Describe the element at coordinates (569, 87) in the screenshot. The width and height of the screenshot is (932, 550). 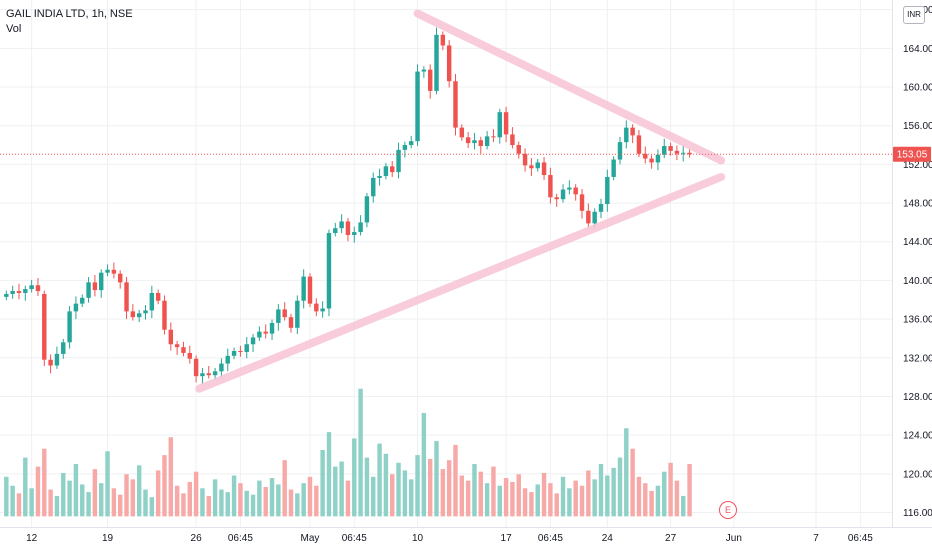
I see `trendline` at that location.